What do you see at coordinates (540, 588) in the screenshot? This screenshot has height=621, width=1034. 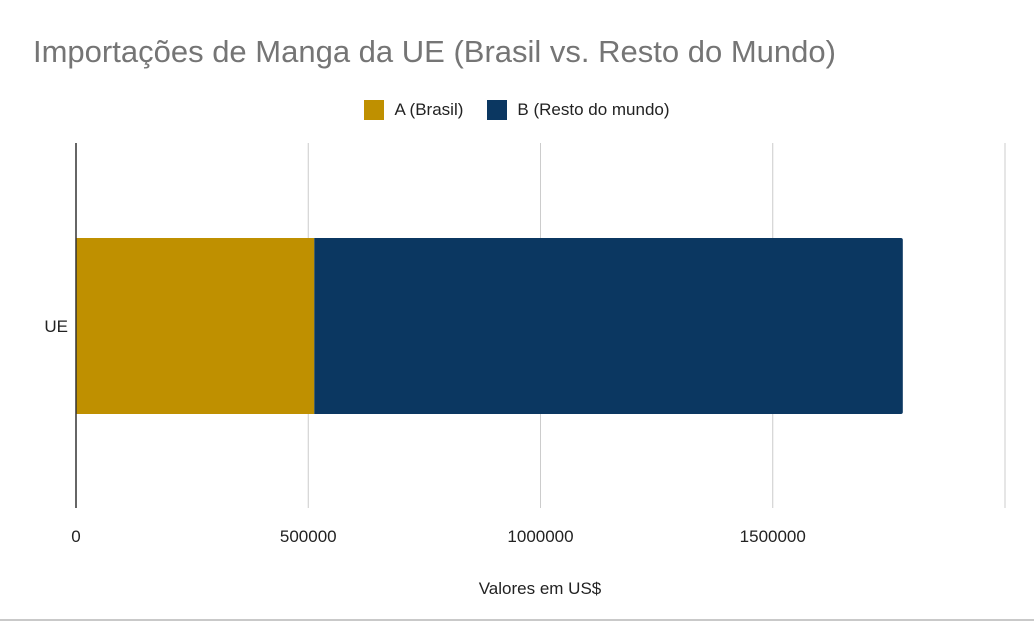 I see `x-axis-title: Valores em US$` at bounding box center [540, 588].